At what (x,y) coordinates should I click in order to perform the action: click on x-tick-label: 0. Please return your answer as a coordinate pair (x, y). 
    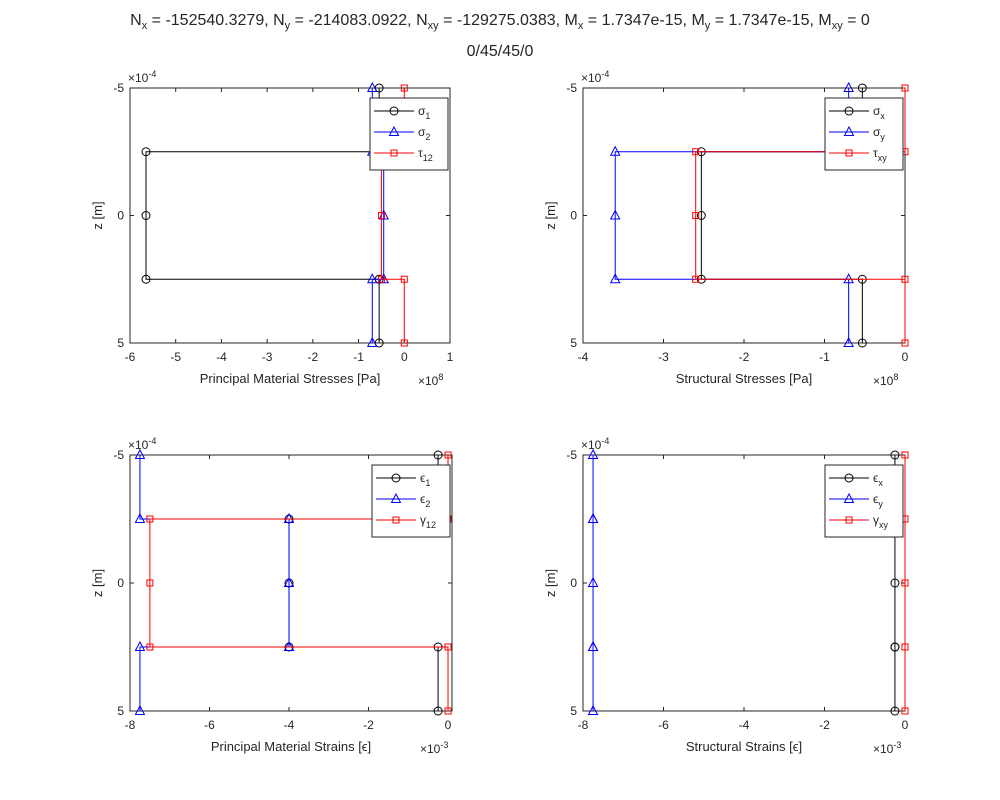
    Looking at the image, I should click on (404, 357).